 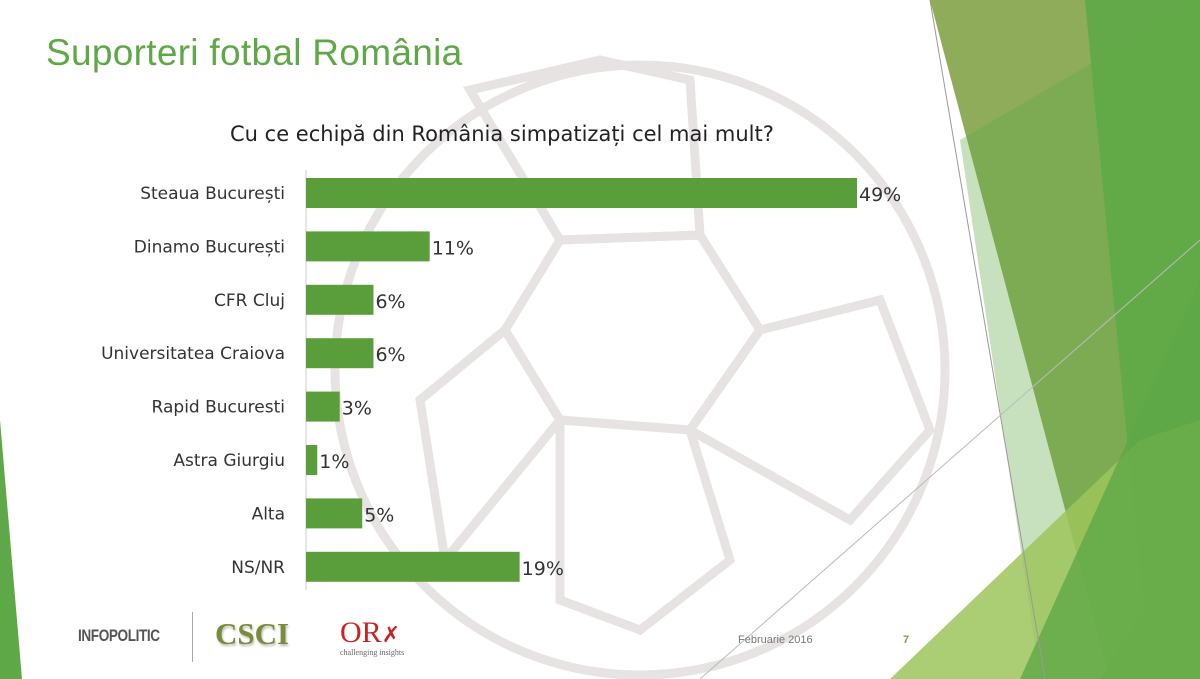 I want to click on data-label: 19%, so click(x=543, y=569).